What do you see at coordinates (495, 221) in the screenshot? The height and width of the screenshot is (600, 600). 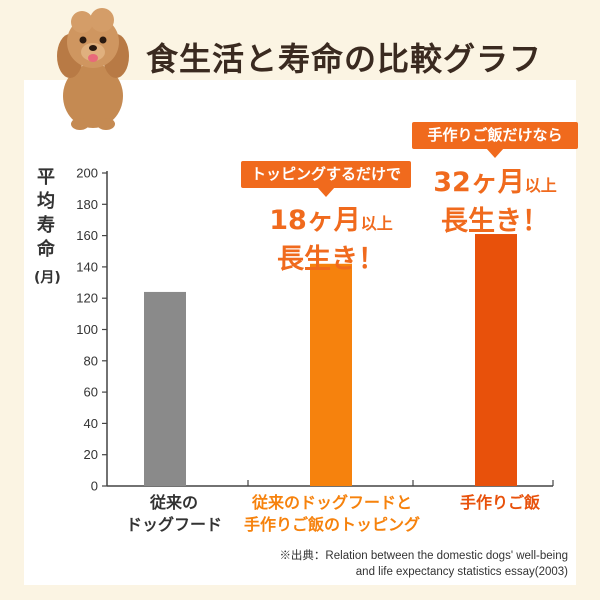 I see `annotation-homemade-line2: 長生き！` at bounding box center [495, 221].